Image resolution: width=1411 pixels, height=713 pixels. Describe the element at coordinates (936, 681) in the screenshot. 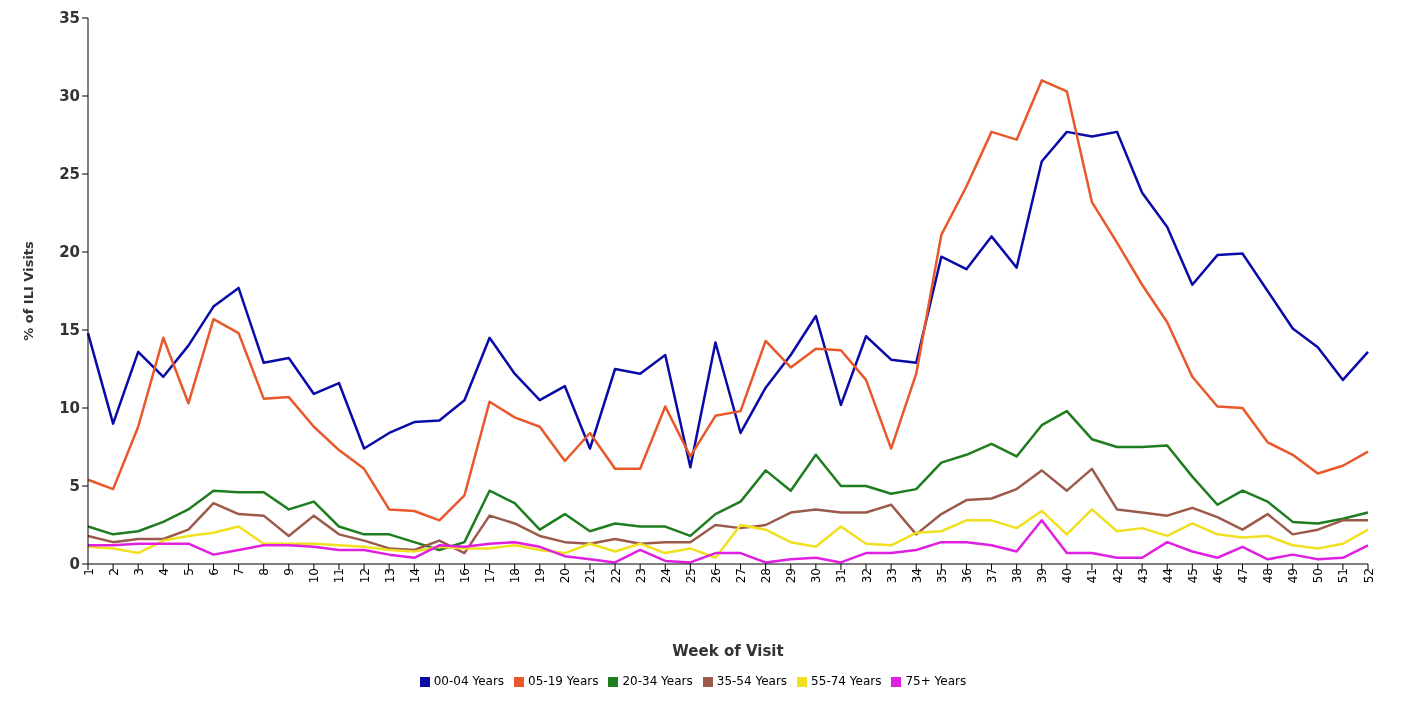

I see `legend-label: 75+ Years` at that location.